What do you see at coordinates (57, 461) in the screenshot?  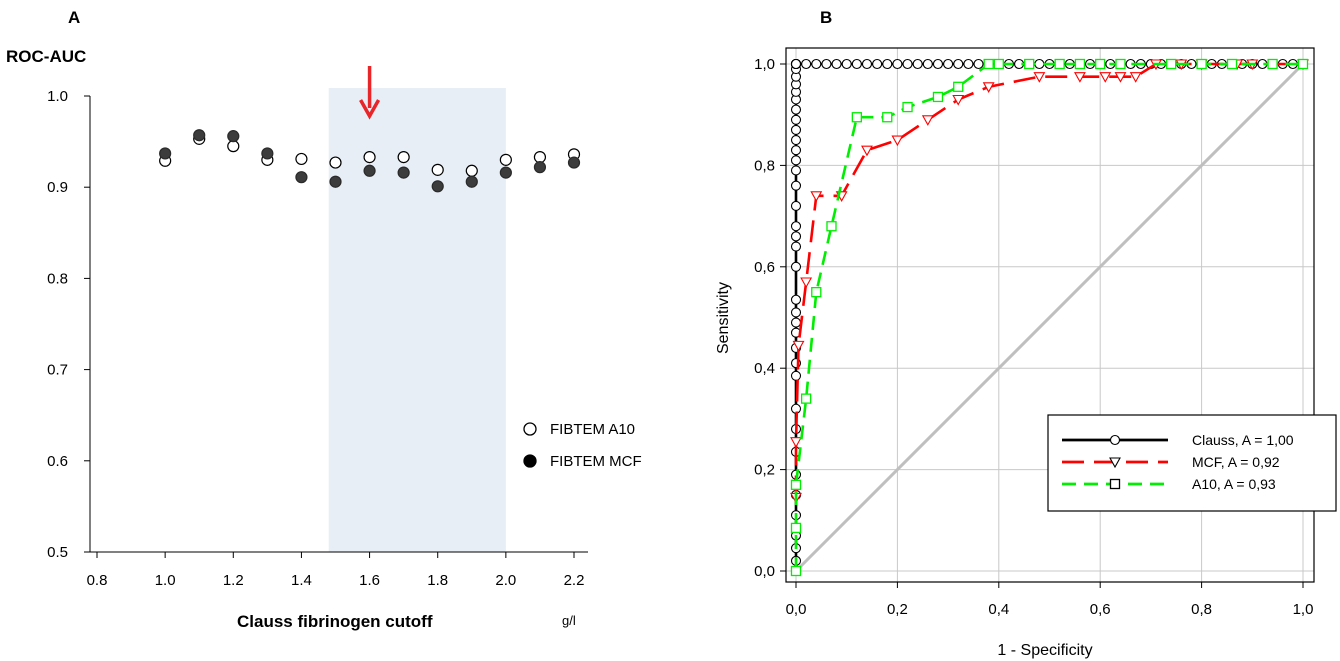 I see `y-tick-label: 0.6` at bounding box center [57, 461].